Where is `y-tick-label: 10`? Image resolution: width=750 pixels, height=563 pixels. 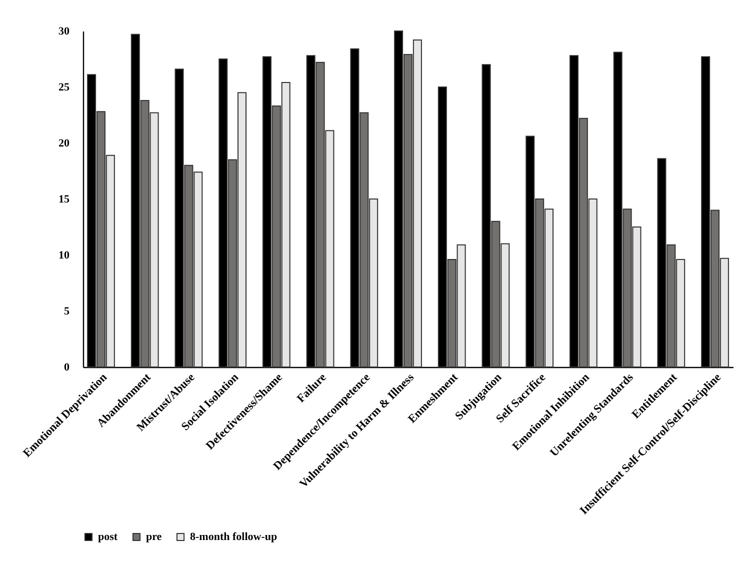 y-tick-label: 10 is located at coordinates (64, 256).